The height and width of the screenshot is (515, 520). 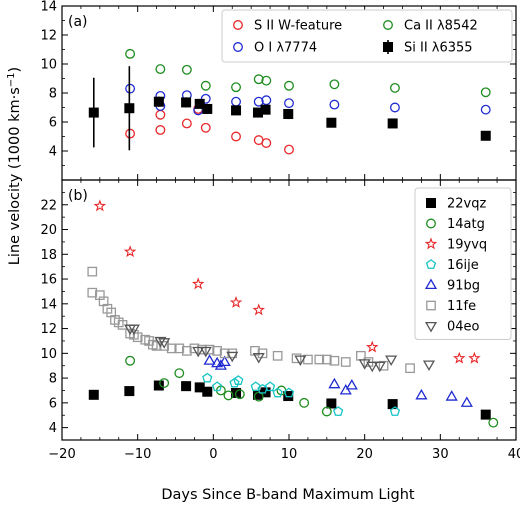 What do you see at coordinates (48, 354) in the screenshot?
I see `y-tick-label: 10` at bounding box center [48, 354].